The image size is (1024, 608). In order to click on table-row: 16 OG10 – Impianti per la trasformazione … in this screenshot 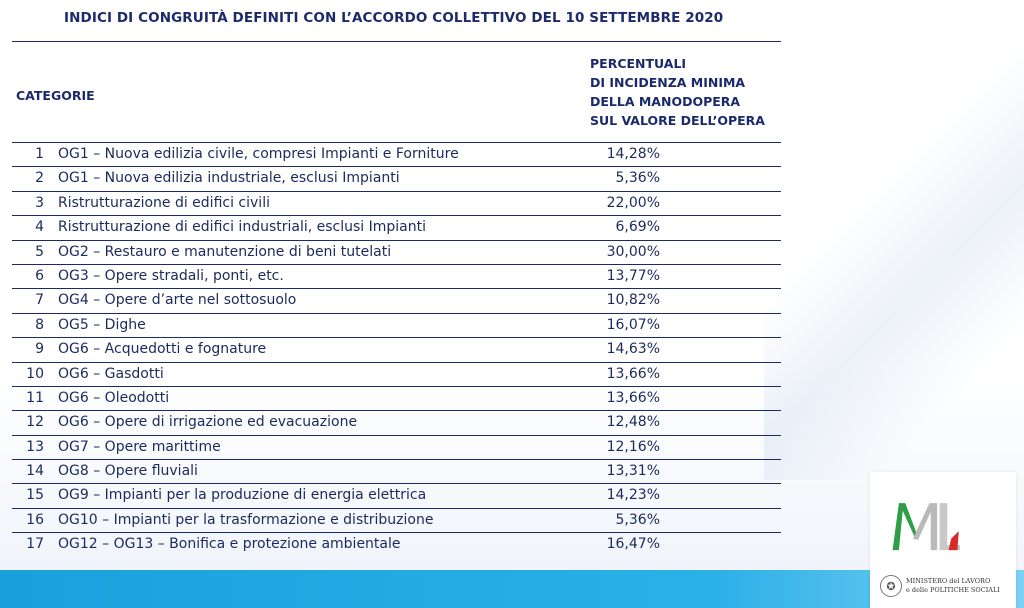, I will do `click(396, 519)`.